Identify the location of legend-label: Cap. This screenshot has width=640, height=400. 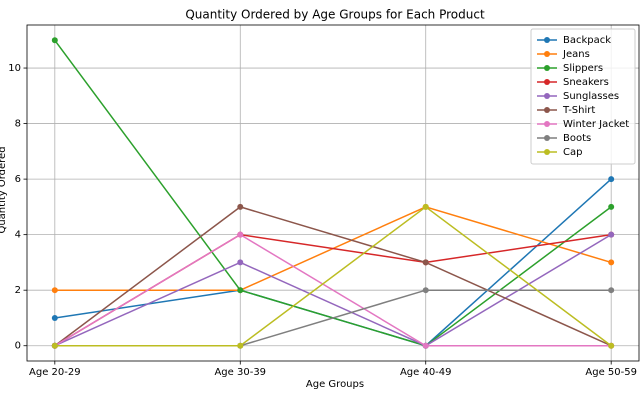
(572, 152).